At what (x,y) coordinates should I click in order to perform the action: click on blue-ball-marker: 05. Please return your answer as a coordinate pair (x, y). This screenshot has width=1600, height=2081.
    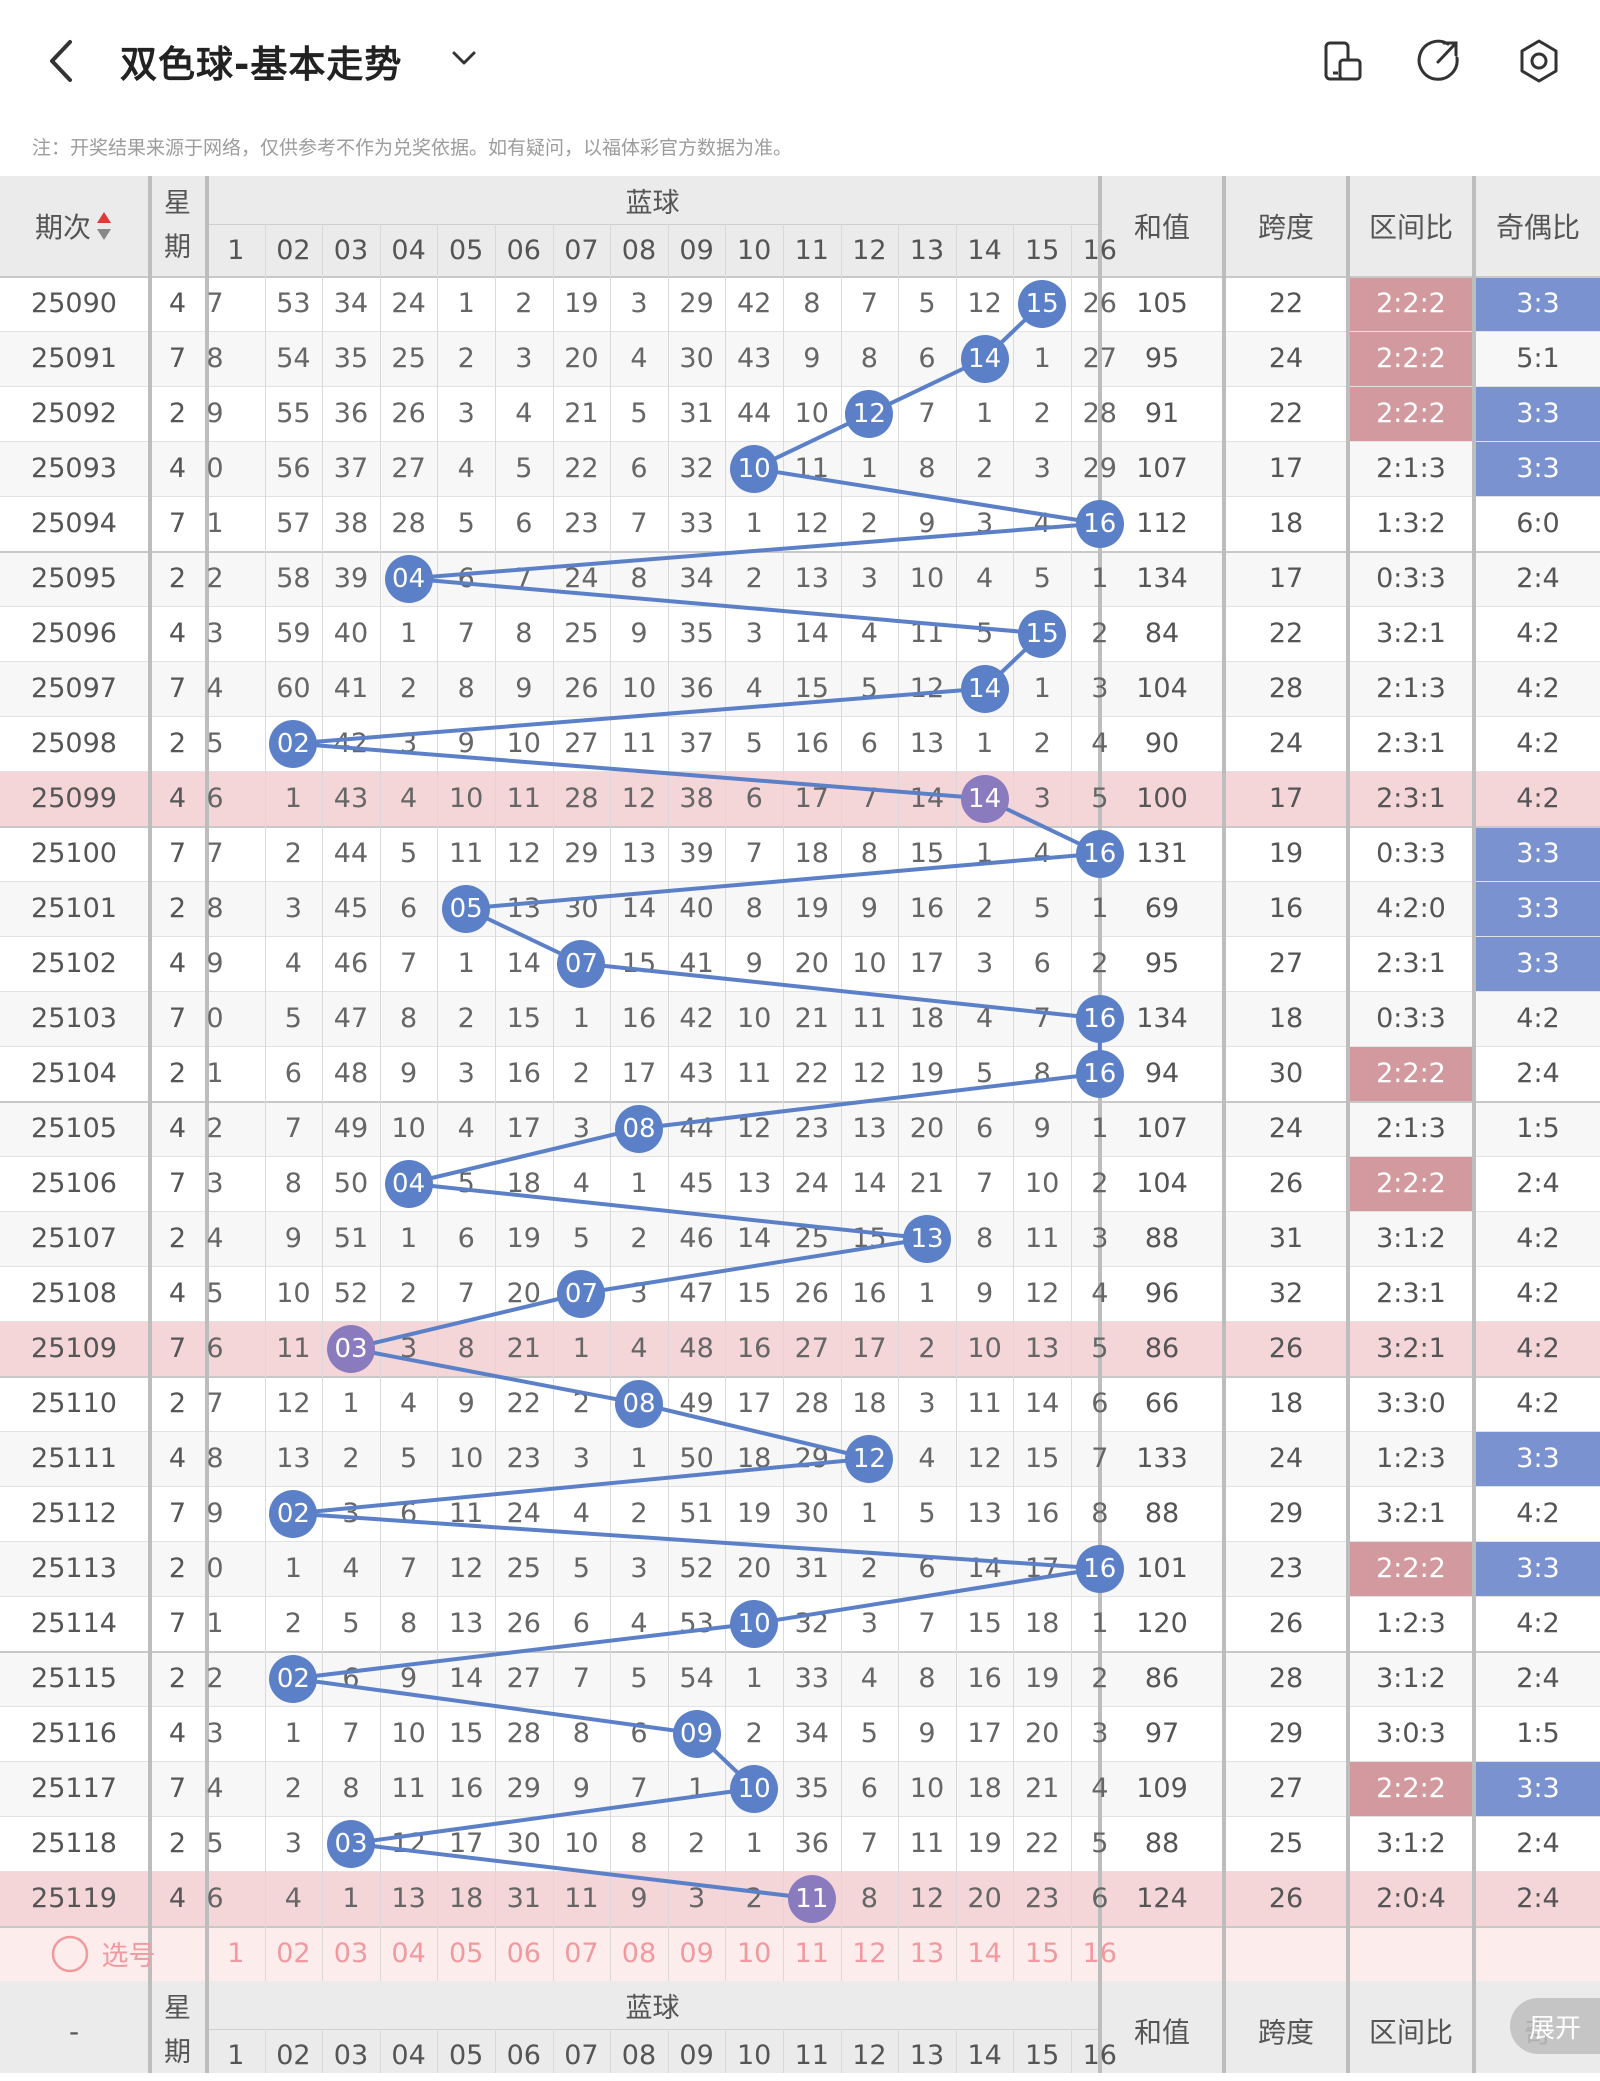
    Looking at the image, I should click on (466, 908).